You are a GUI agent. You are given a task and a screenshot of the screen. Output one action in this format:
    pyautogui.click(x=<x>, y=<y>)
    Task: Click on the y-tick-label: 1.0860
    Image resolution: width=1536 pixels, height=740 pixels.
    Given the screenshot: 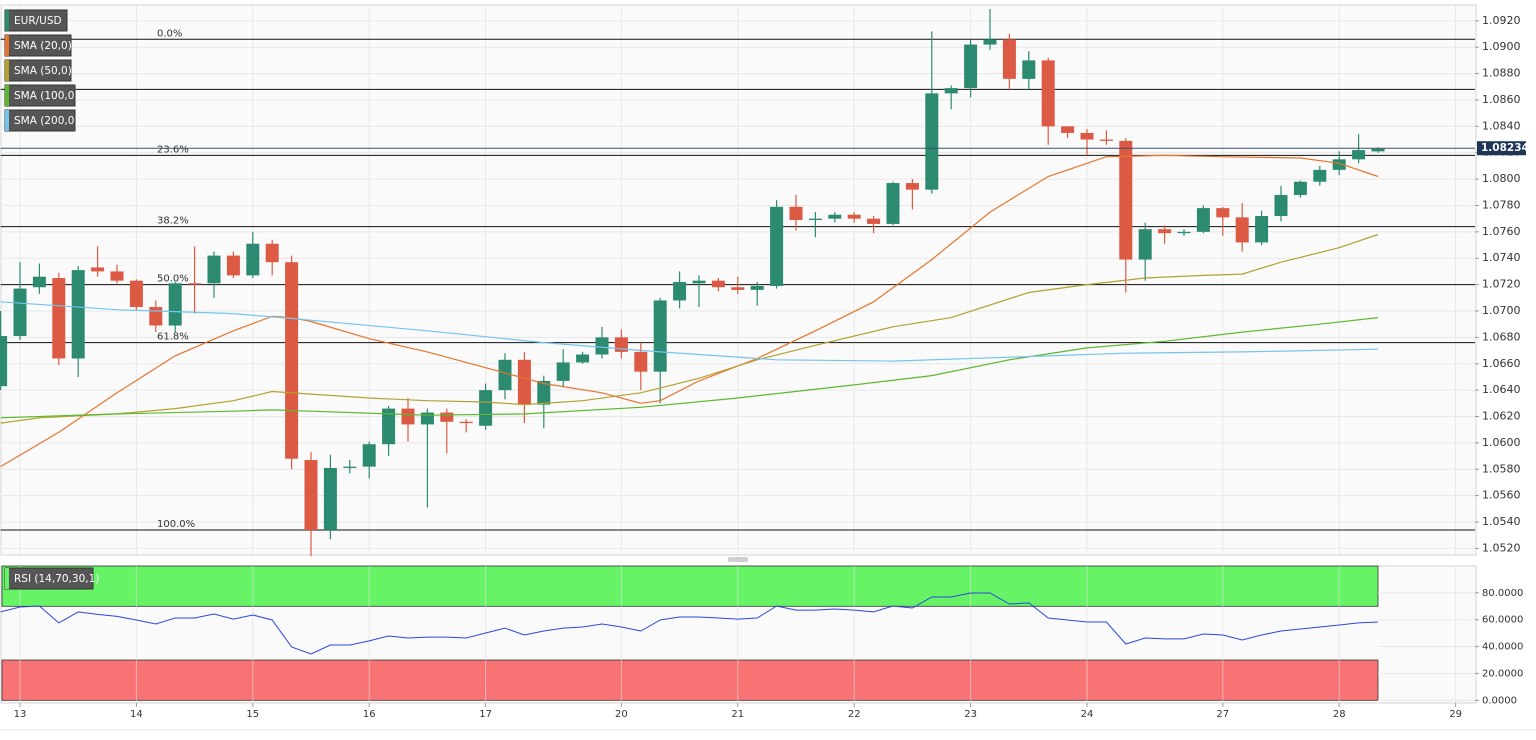 What is the action you would take?
    pyautogui.click(x=1501, y=99)
    